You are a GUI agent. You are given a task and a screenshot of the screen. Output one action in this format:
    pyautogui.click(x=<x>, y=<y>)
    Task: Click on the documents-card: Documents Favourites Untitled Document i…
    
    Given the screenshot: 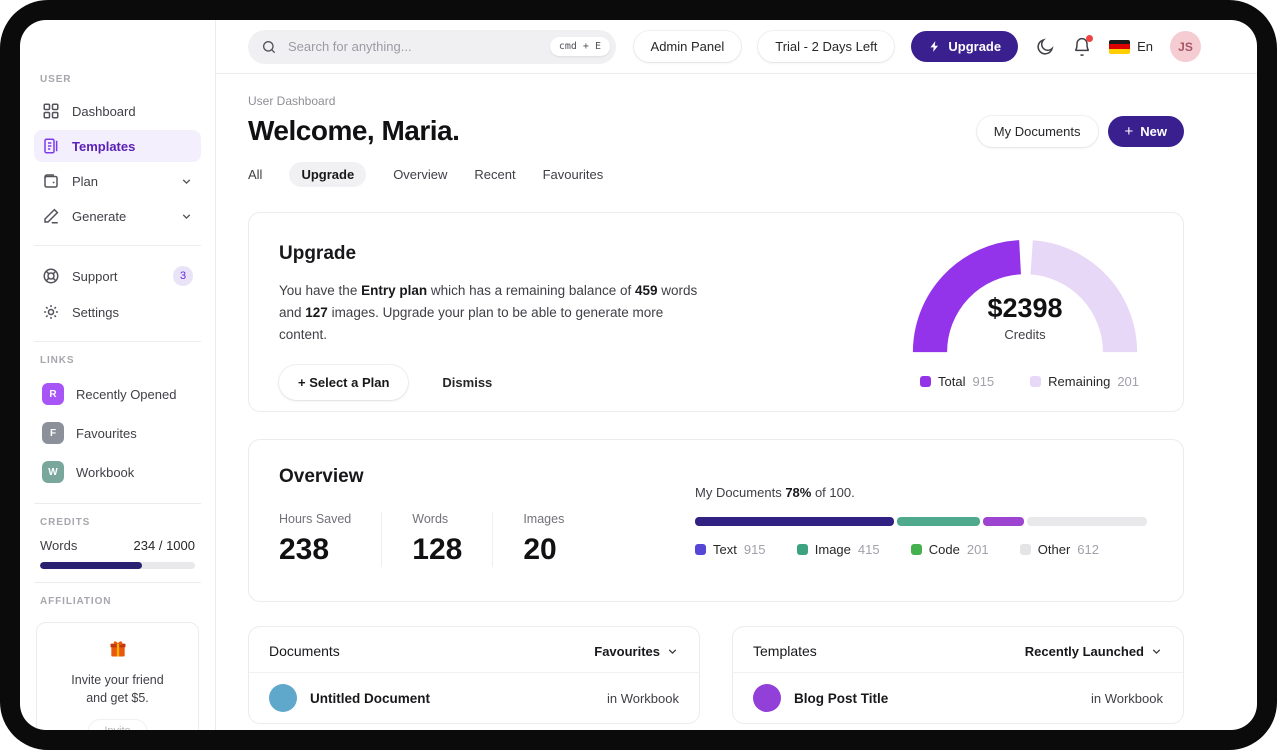 What is the action you would take?
    pyautogui.click(x=474, y=675)
    